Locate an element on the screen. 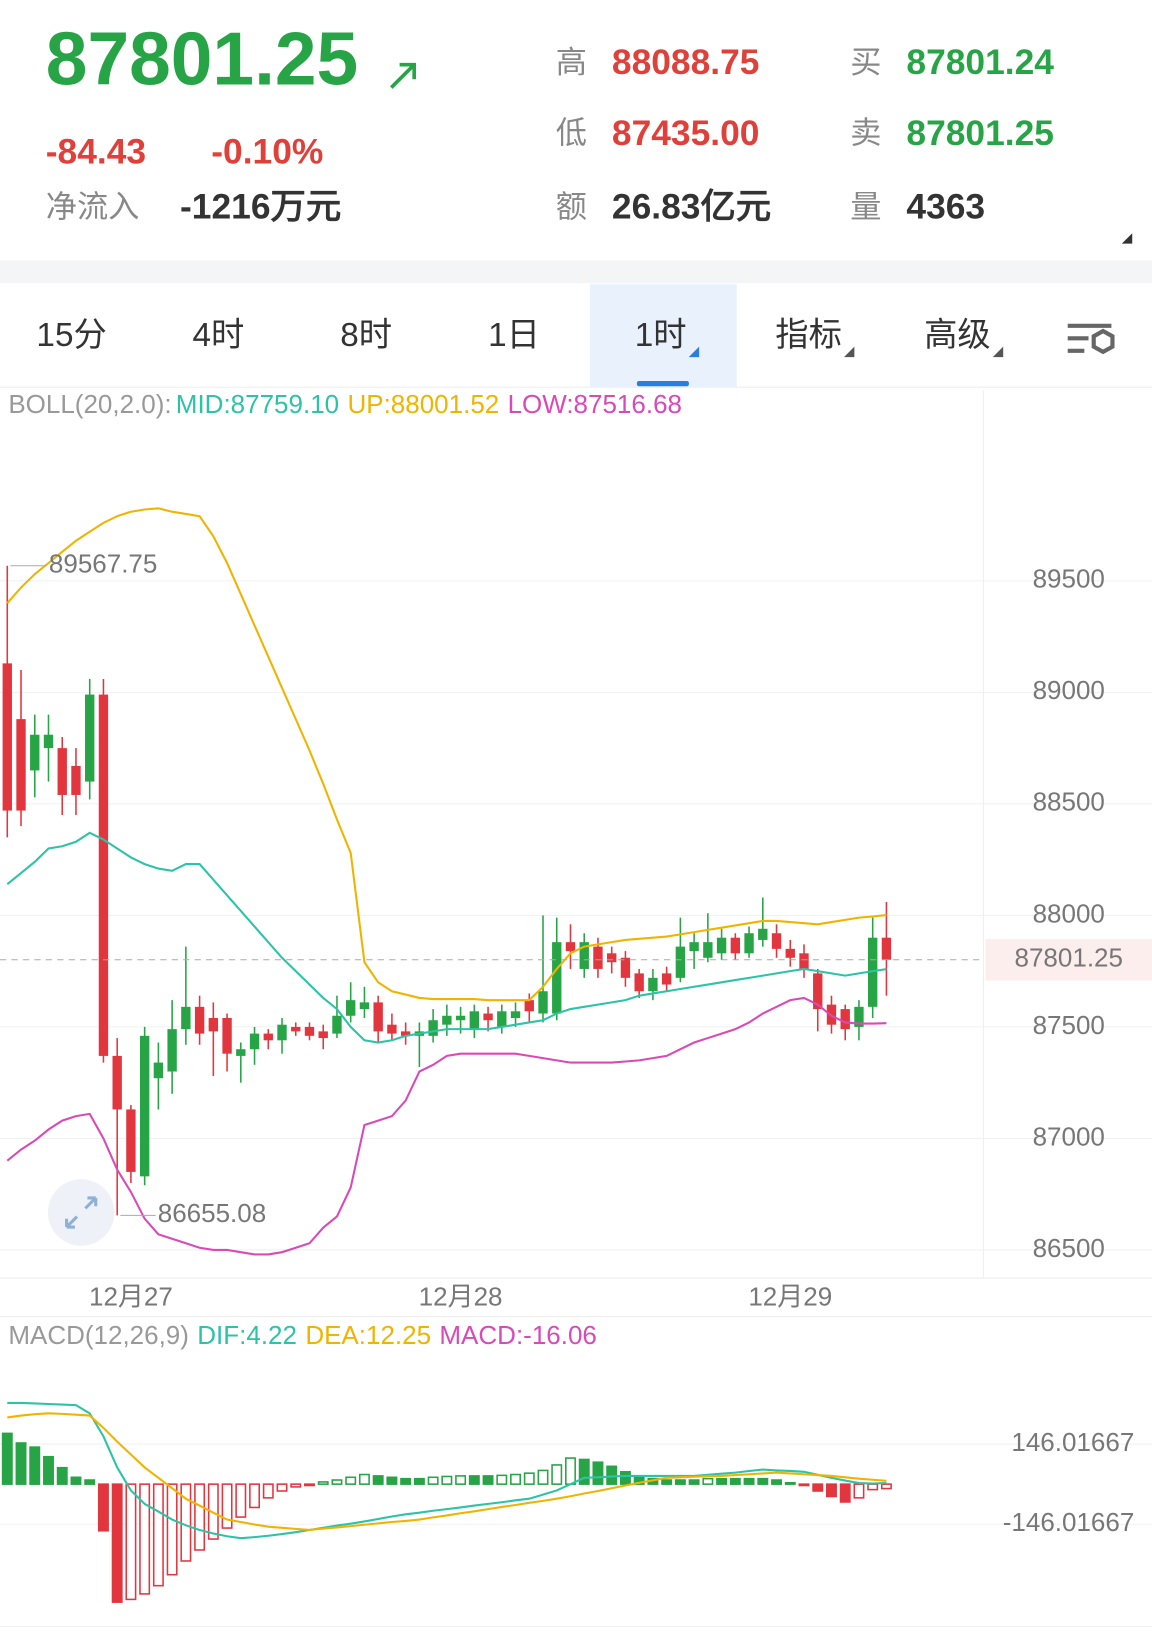 Image resolution: width=1152 pixels, height=1632 pixels. y-tick-label: 88000 is located at coordinates (1069, 913).